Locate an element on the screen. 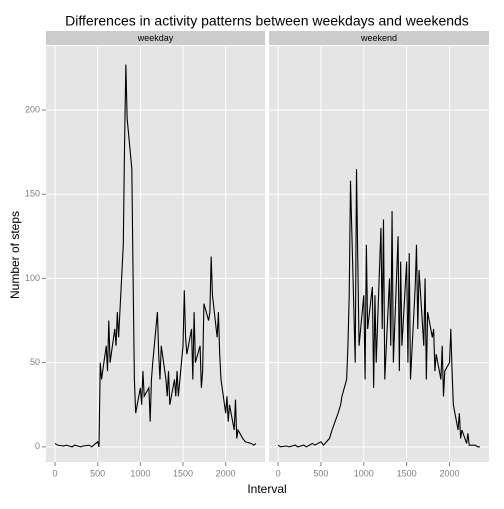  y-tick-label: 50 is located at coordinates (35, 362).